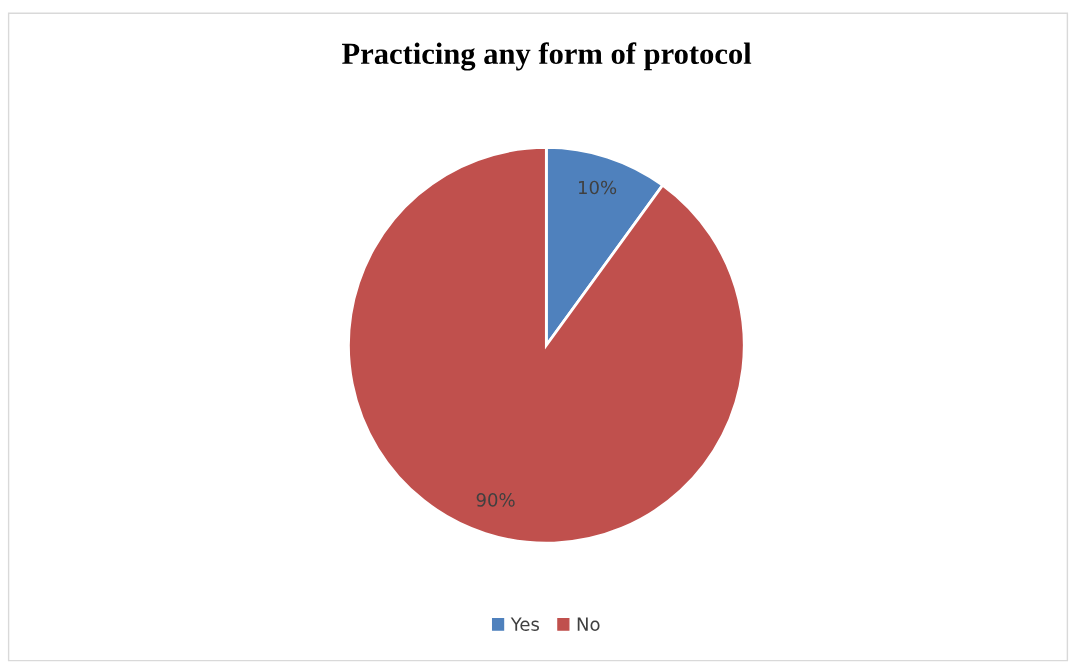 Image resolution: width=1076 pixels, height=664 pixels. Describe the element at coordinates (547, 56) in the screenshot. I see `chart-title: Practicing any form of protocol` at that location.